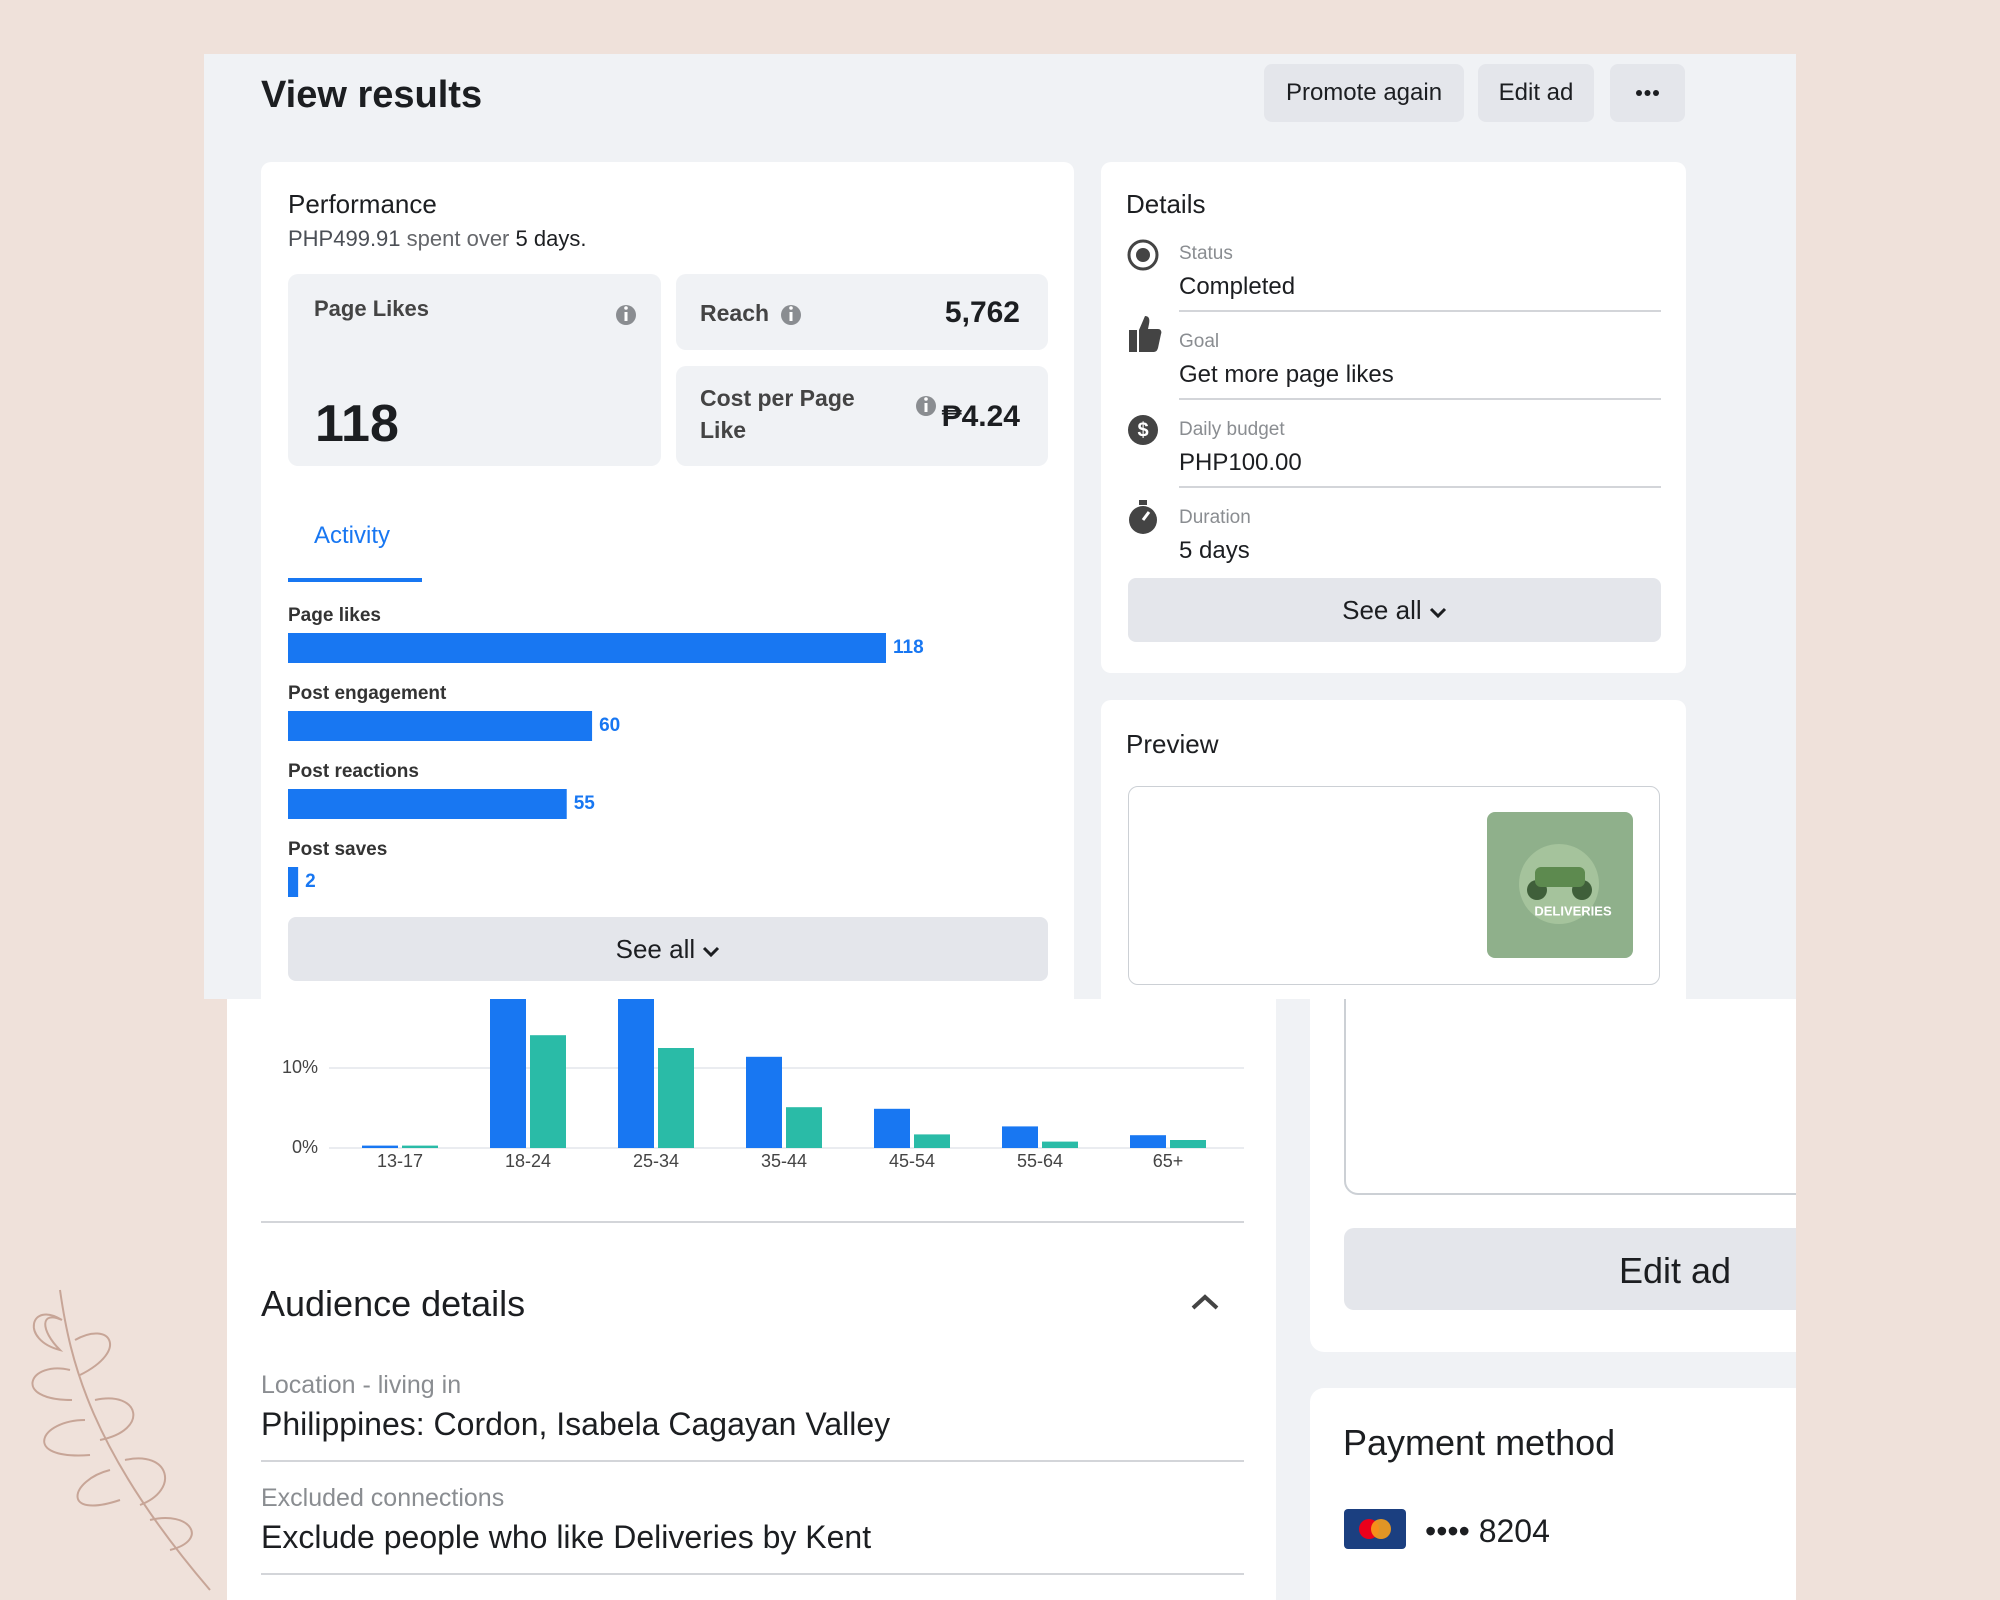 The image size is (2000, 1600). What do you see at coordinates (784, 1161) in the screenshot?
I see `x-tick-label: 35-44` at bounding box center [784, 1161].